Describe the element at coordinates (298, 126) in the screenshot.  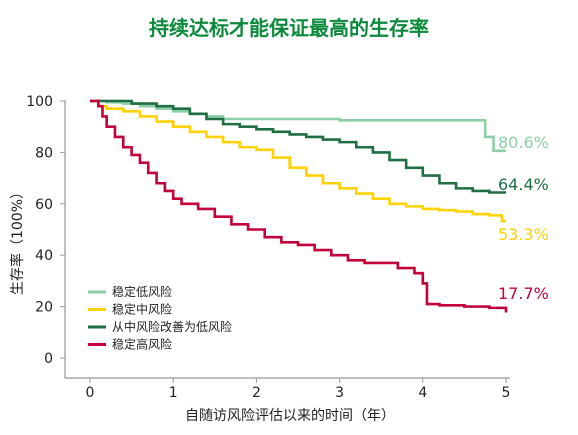
I see `series-line` at that location.